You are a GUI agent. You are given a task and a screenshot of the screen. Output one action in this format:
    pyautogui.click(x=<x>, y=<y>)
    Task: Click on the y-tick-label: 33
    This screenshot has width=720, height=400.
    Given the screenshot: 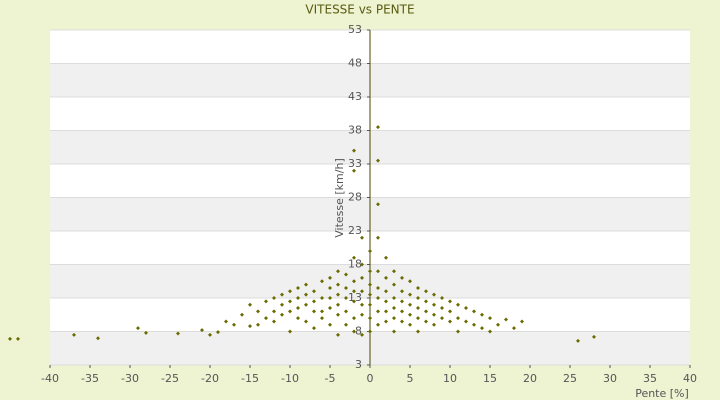 What is the action you would take?
    pyautogui.click(x=355, y=163)
    